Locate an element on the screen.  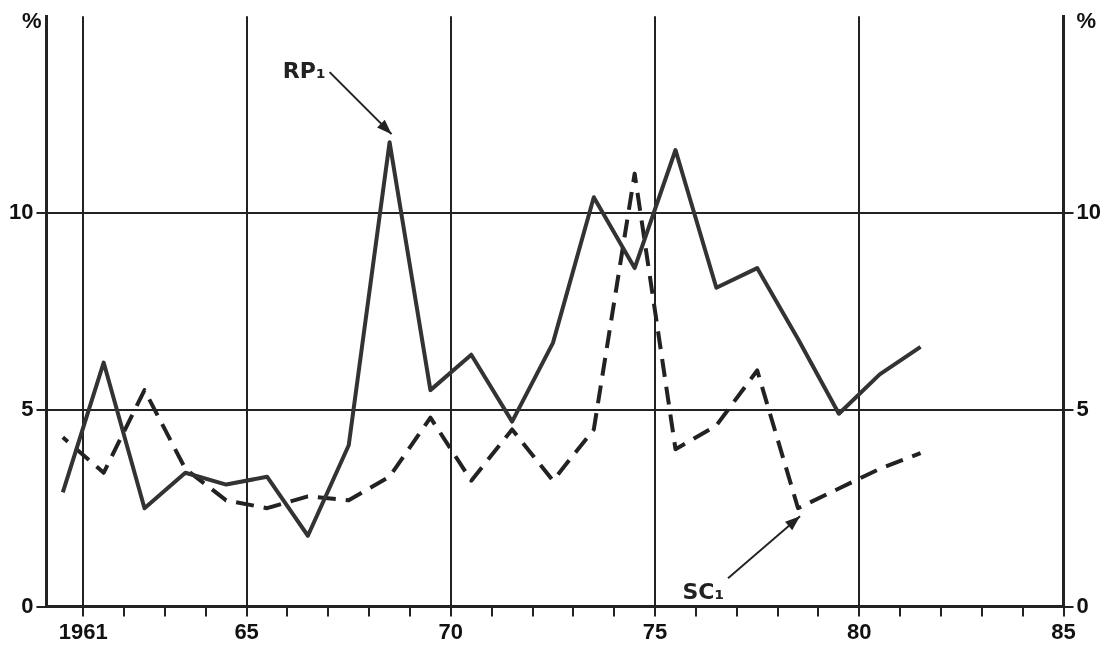
y-tick-label: 5 is located at coordinates (27, 408).